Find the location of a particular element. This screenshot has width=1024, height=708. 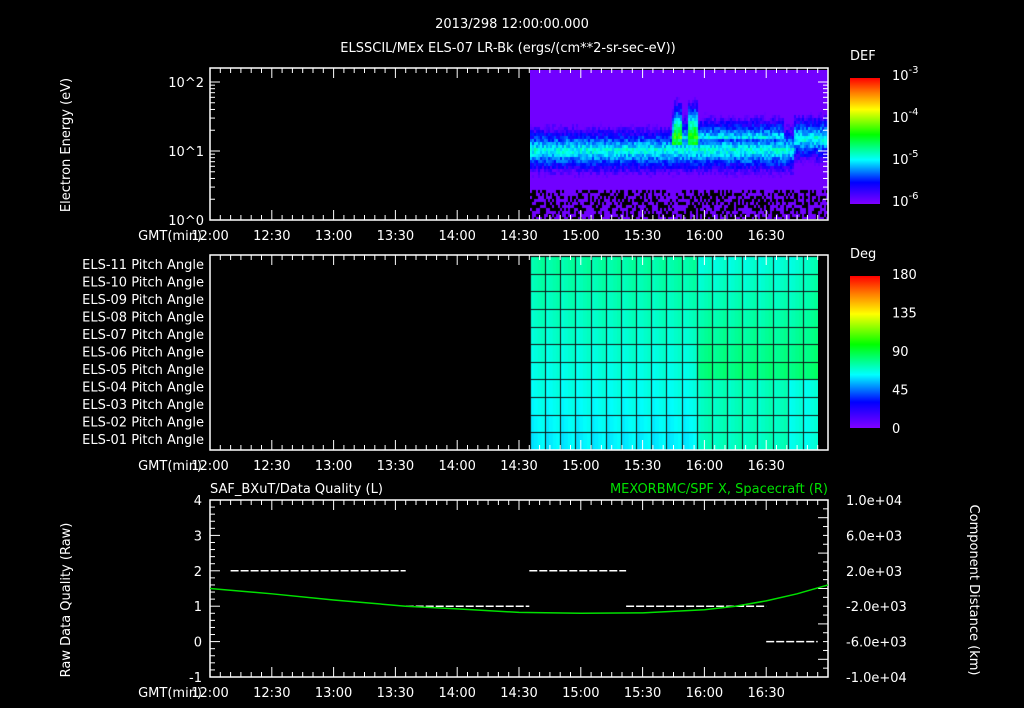

right-y-tick-label: -6.0e+03 is located at coordinates (876, 643).